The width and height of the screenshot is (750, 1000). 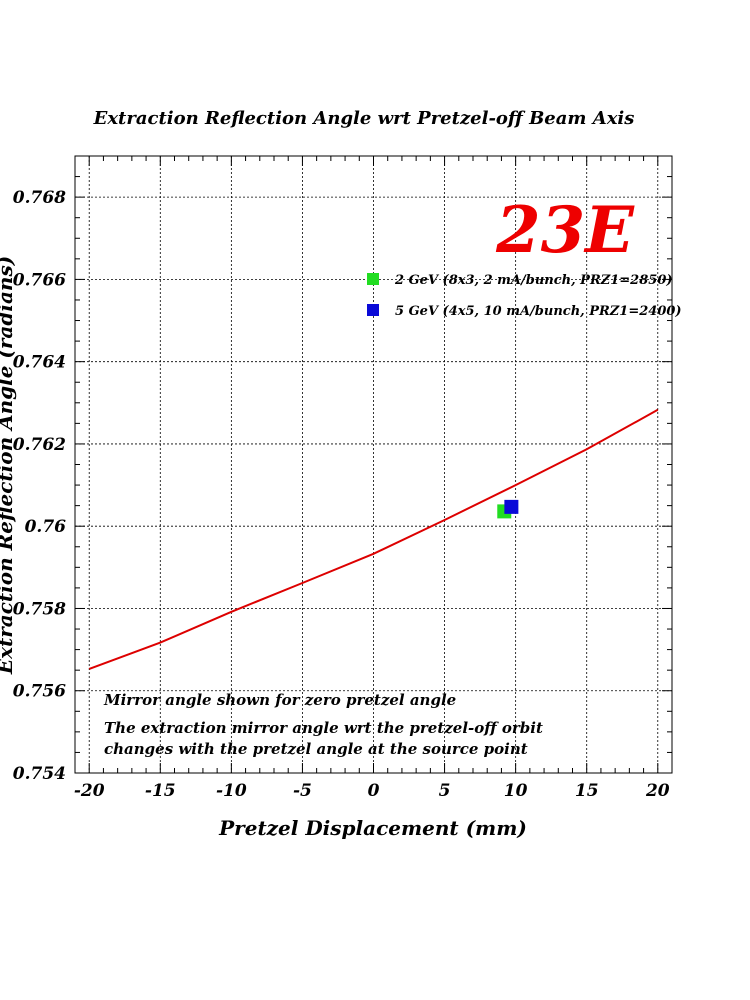 I want to click on y-tick-label: 0.76, so click(x=46, y=527).